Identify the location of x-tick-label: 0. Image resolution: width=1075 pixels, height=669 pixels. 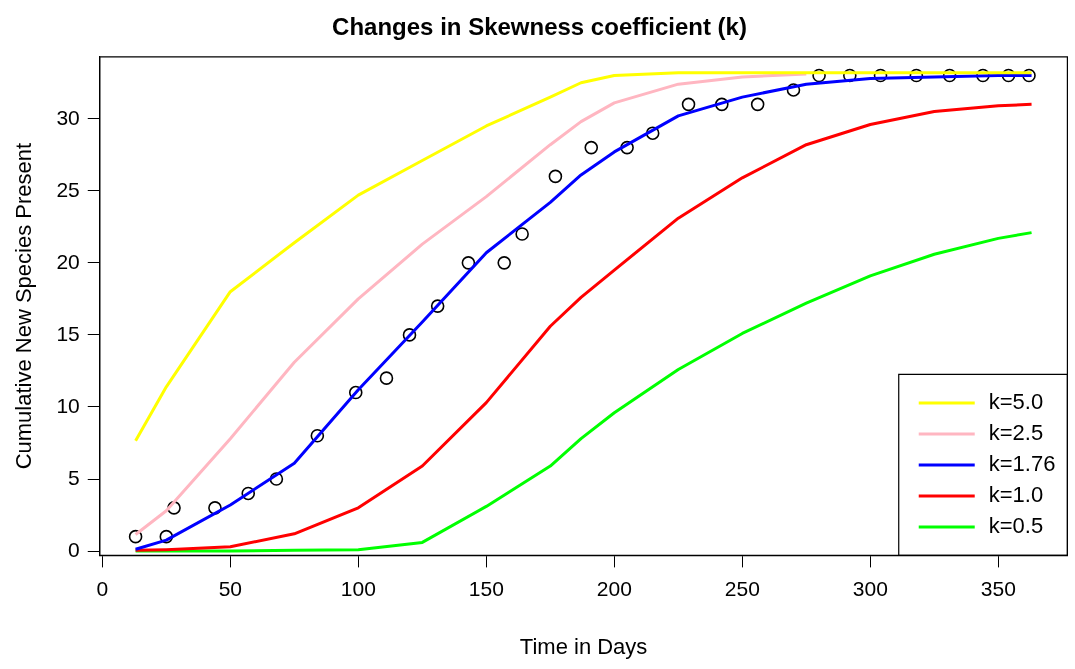
(102, 588).